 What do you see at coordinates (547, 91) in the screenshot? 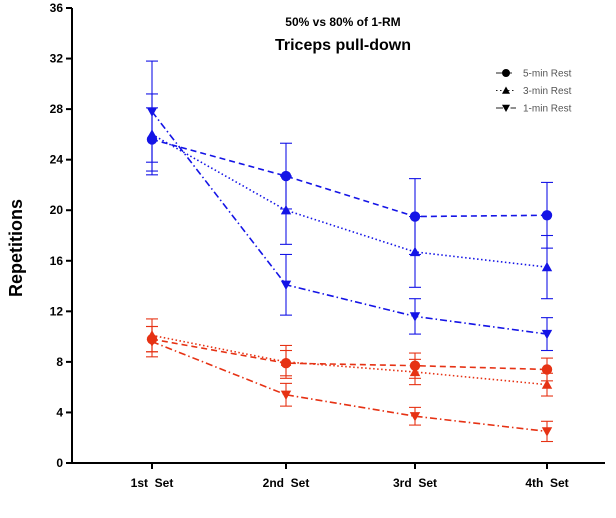
I see `legend-label: 3-min Rest` at bounding box center [547, 91].